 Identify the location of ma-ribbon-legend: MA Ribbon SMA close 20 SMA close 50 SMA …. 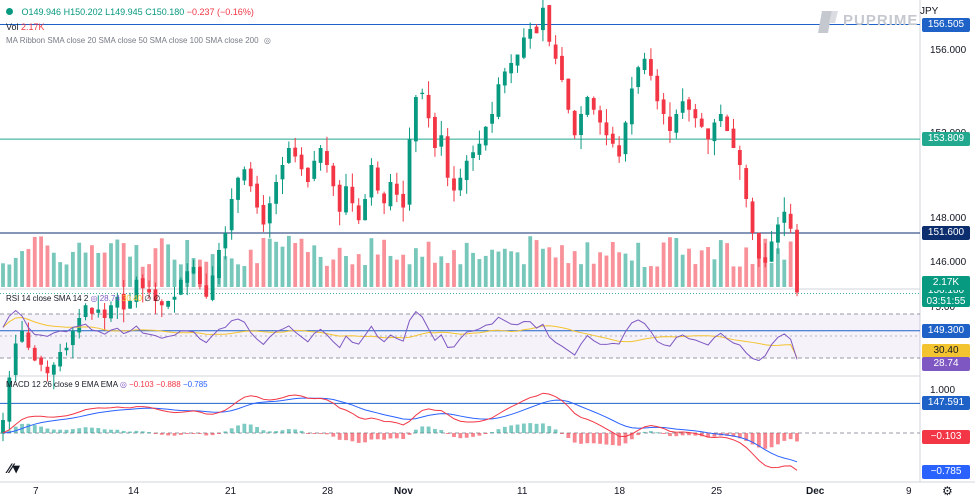
(138, 40).